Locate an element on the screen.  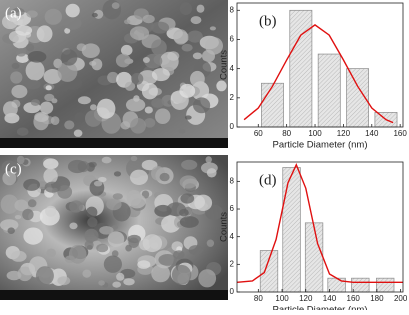
x-tick-label: 140 is located at coordinates (330, 298).